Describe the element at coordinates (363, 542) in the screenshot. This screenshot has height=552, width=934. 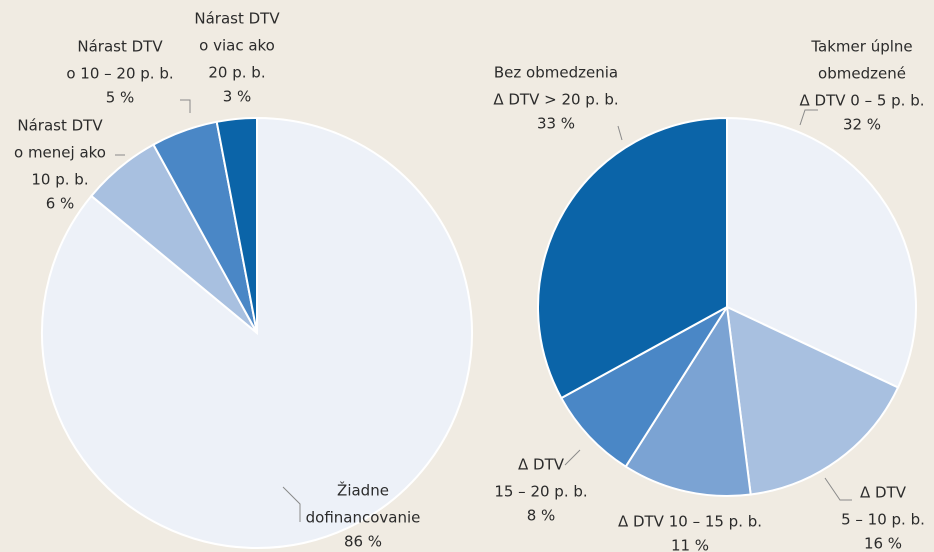
I see `value-label: 86 %` at that location.